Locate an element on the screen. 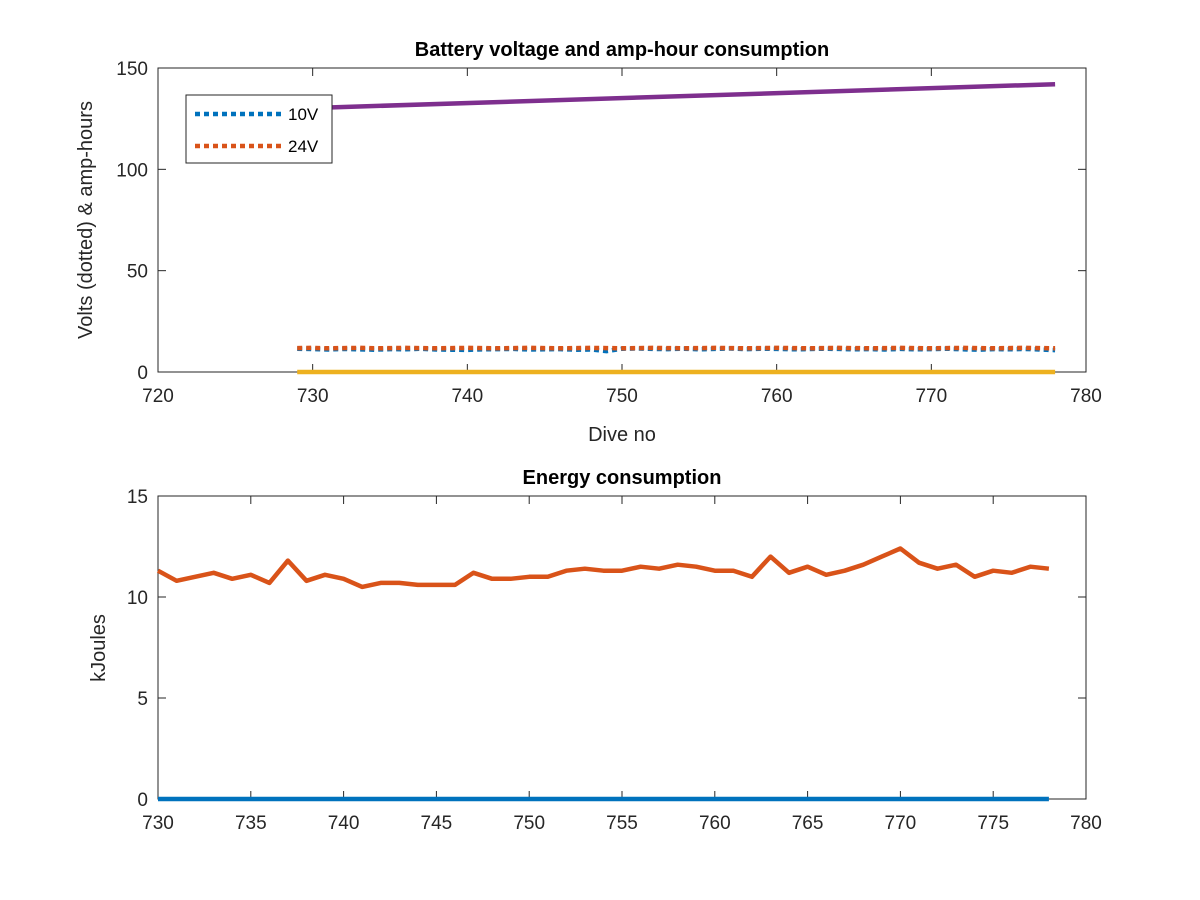 Image resolution: width=1200 pixels, height=900 pixels. x-axis-label: Dive no is located at coordinates (622, 435).